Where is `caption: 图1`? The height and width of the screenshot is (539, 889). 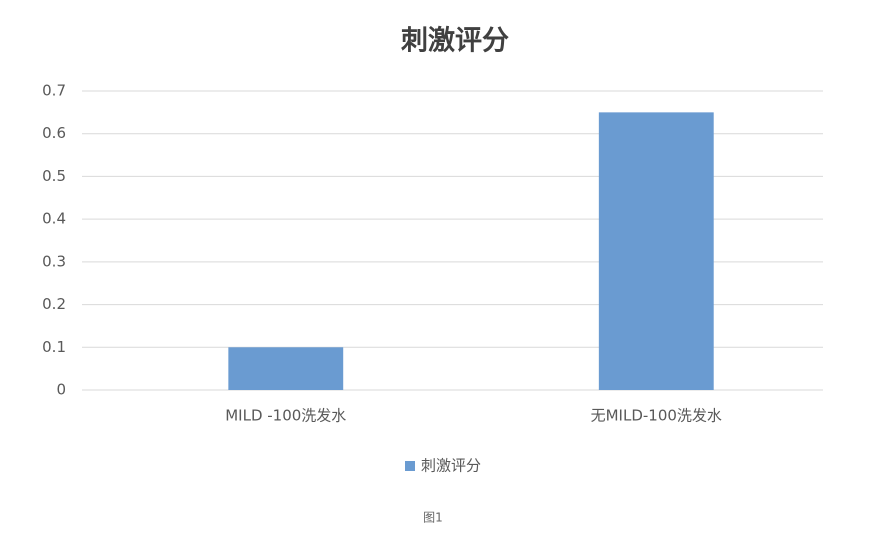
caption: 图1 is located at coordinates (433, 518).